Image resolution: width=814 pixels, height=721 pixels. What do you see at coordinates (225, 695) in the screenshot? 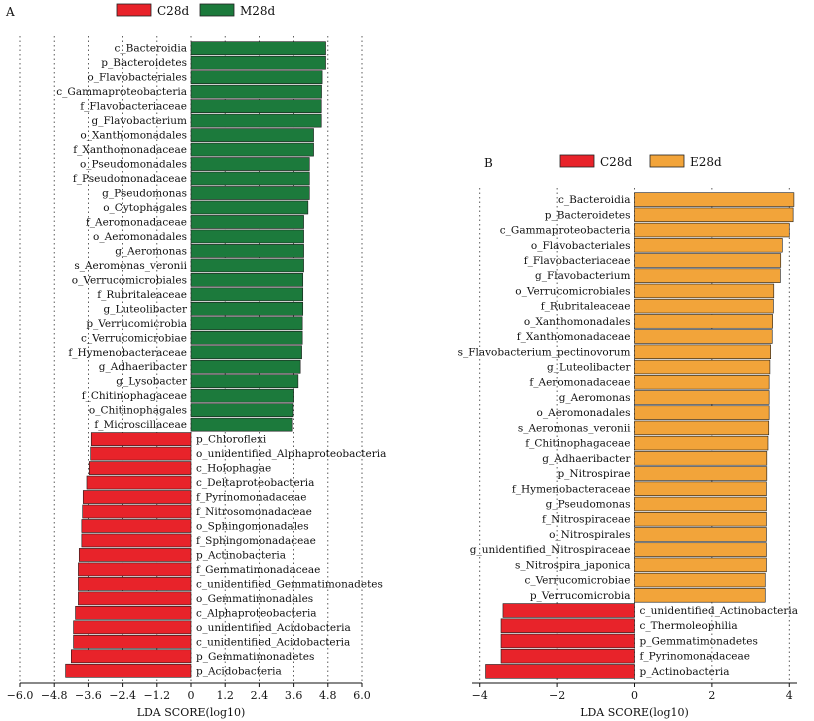
I see `x-tick-label: 1.2` at bounding box center [225, 695].